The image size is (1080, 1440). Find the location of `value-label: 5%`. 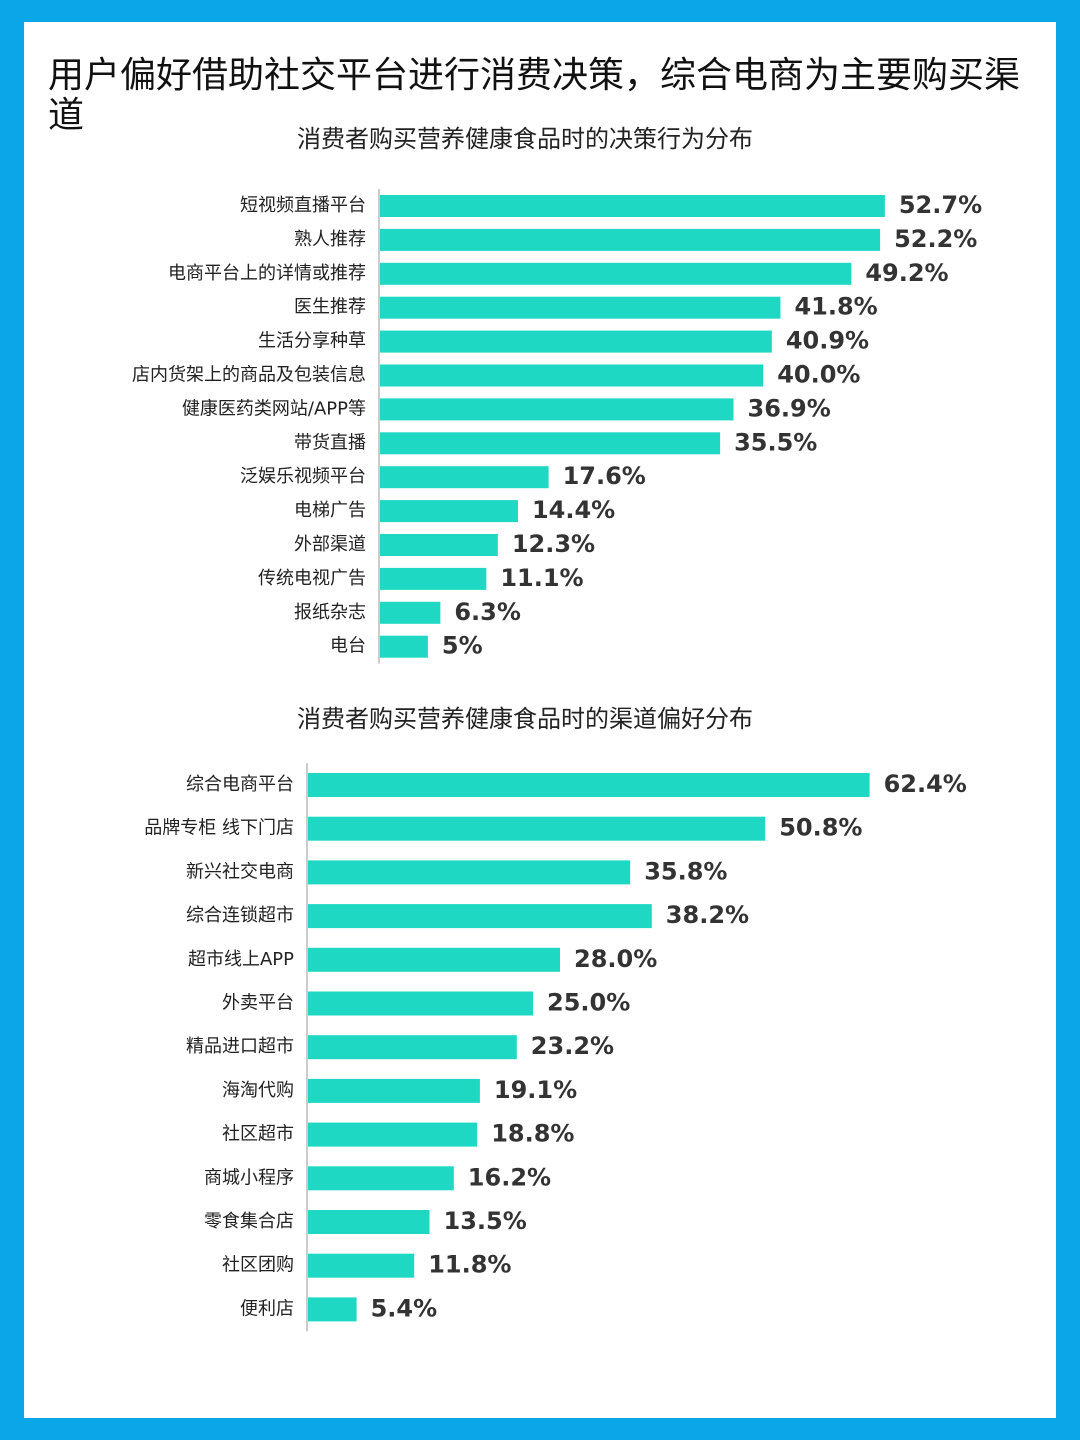

value-label: 5% is located at coordinates (462, 646).